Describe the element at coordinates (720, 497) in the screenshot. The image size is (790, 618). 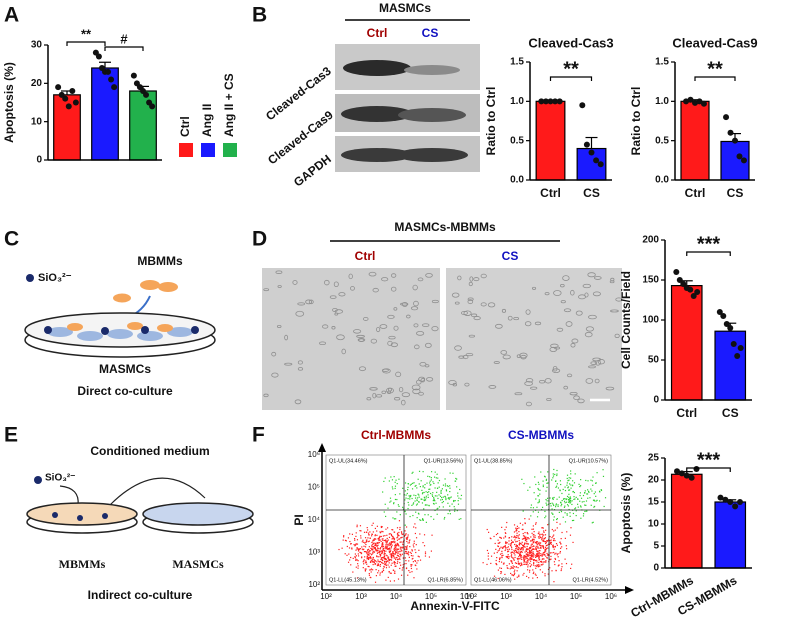
I see `data-point` at that location.